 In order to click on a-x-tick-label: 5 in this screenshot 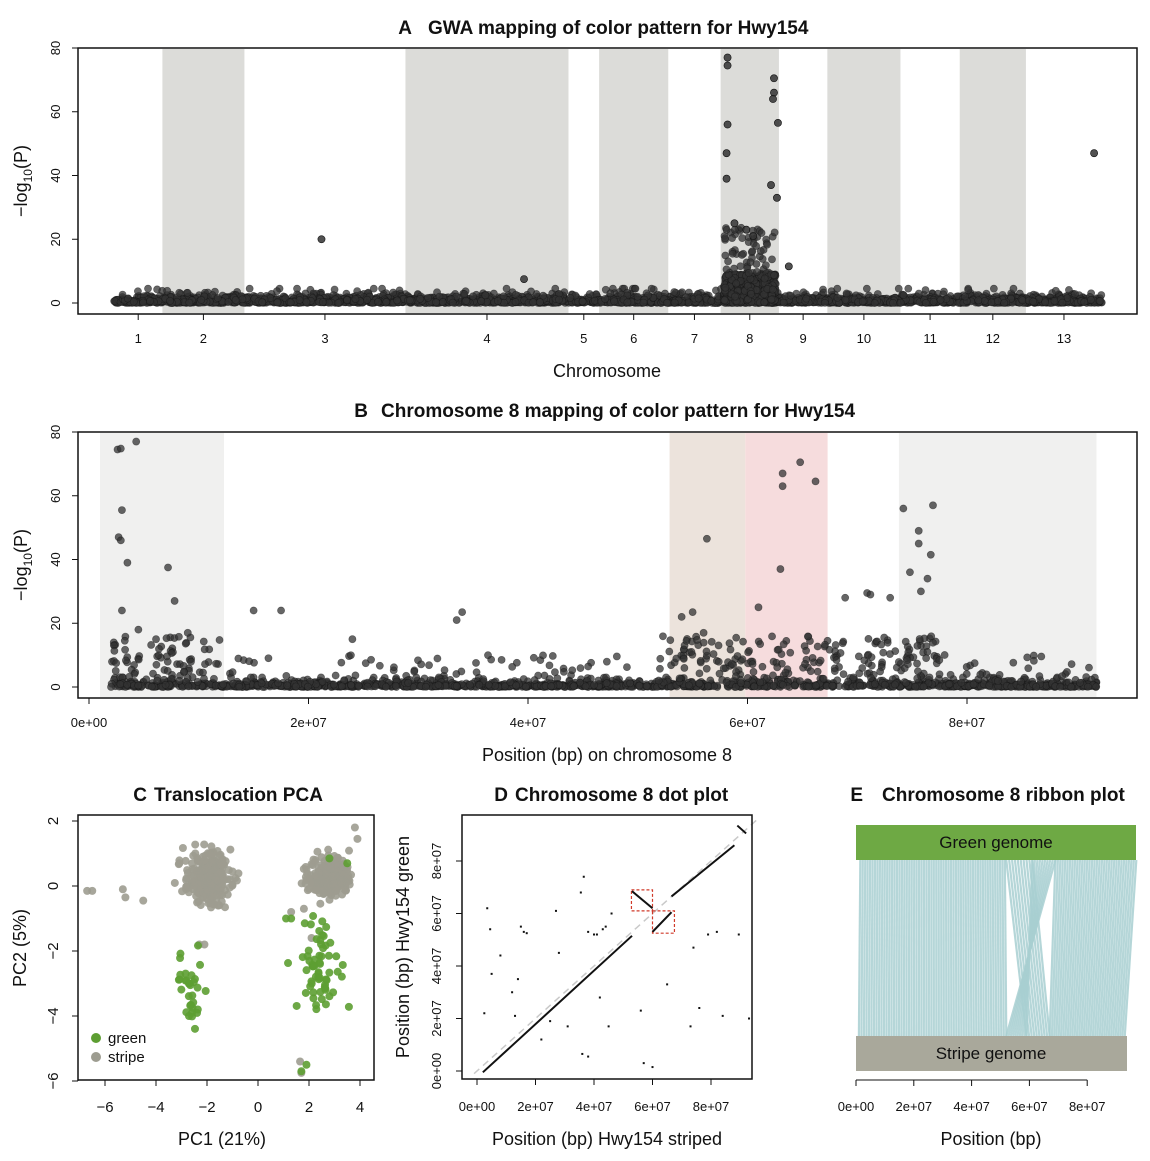, I will do `click(583, 338)`.